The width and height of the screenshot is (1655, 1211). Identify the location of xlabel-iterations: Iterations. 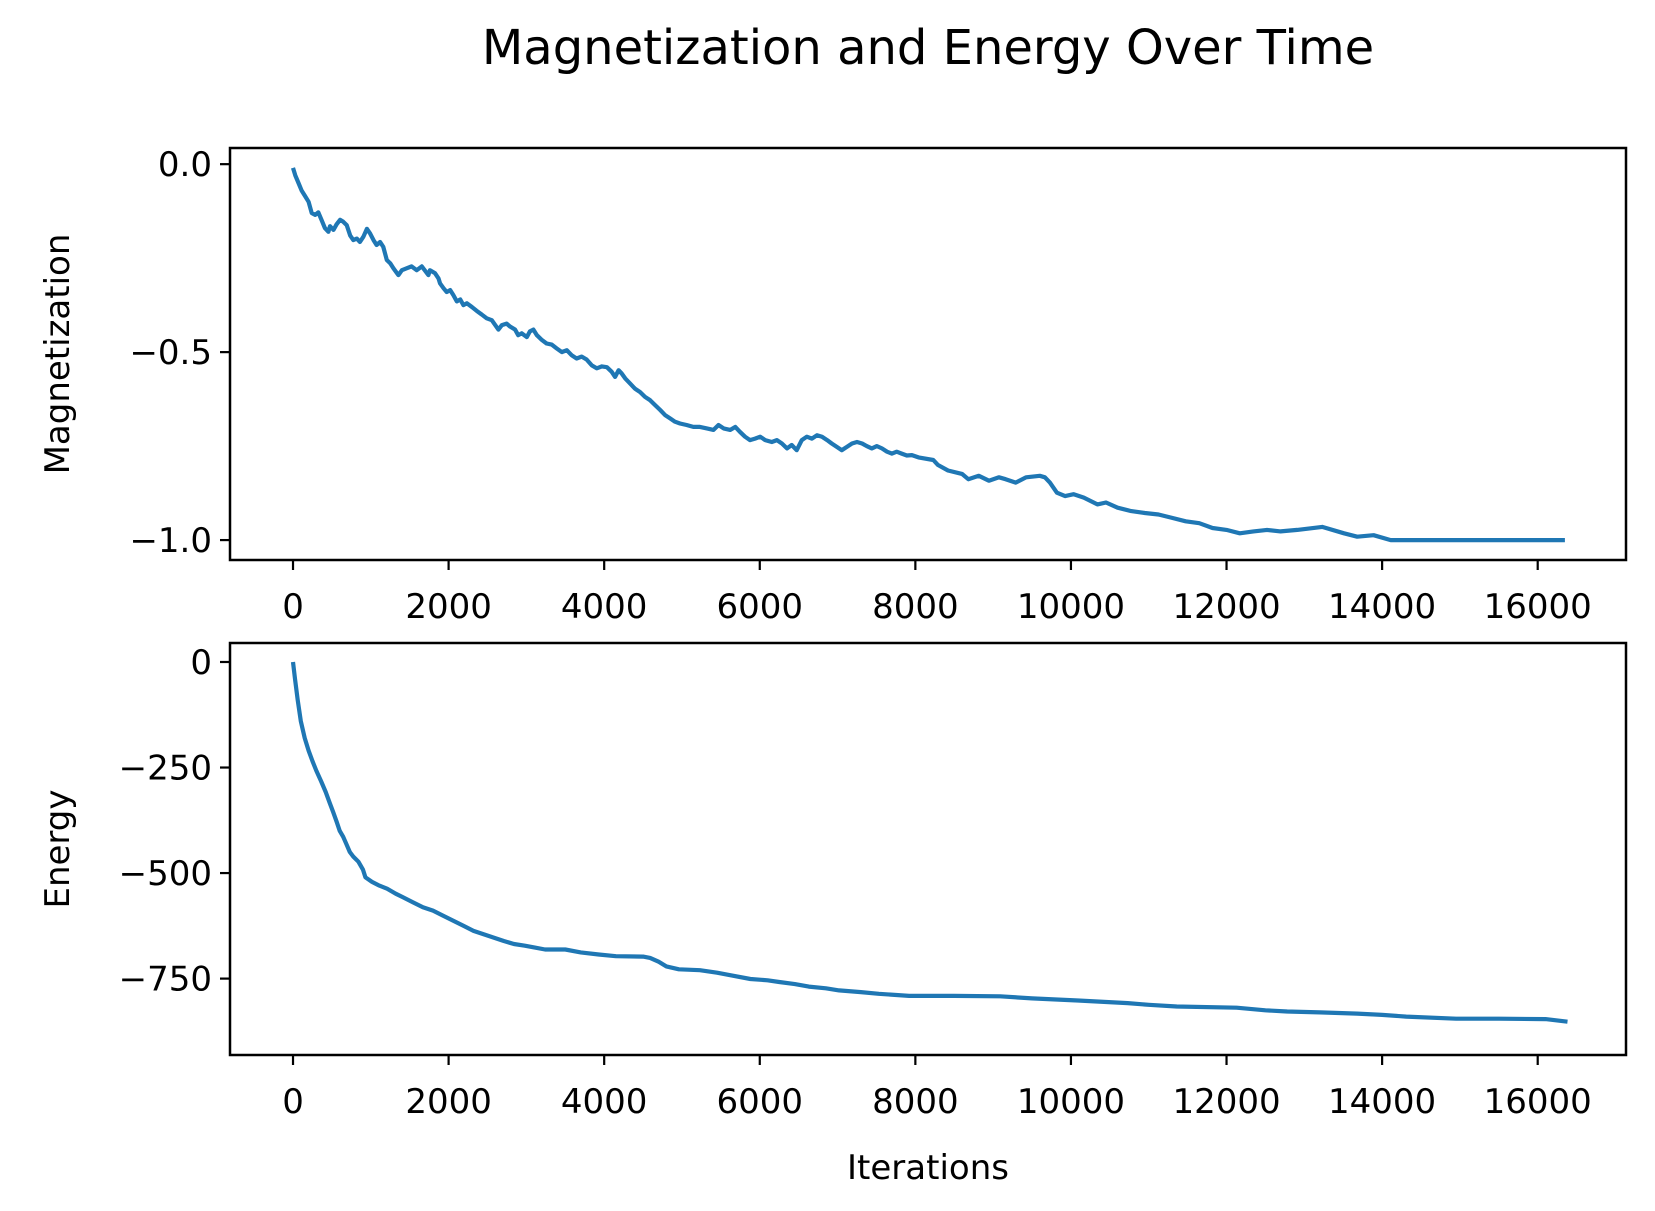
(928, 1168).